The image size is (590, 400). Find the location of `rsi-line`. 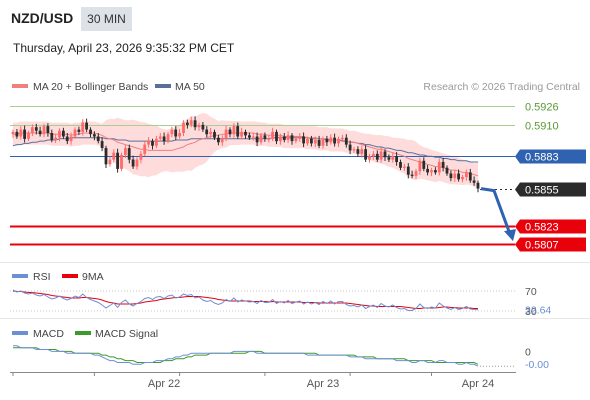

rsi-line is located at coordinates (245, 300).